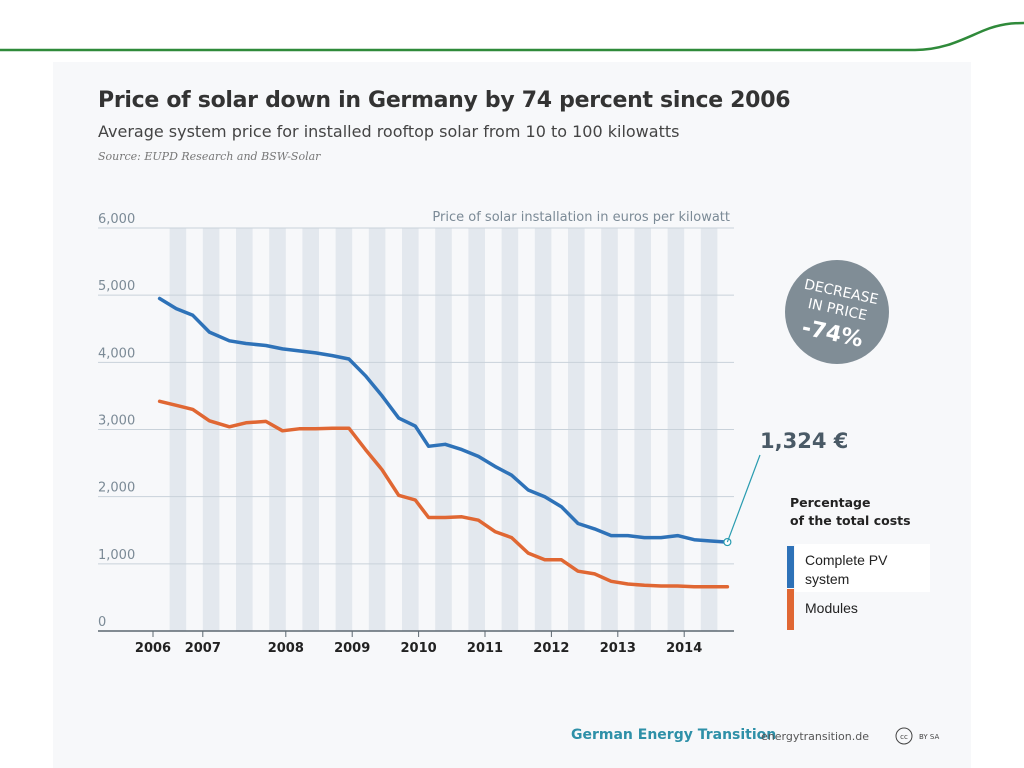  I want to click on header-line-path, so click(512, 36).